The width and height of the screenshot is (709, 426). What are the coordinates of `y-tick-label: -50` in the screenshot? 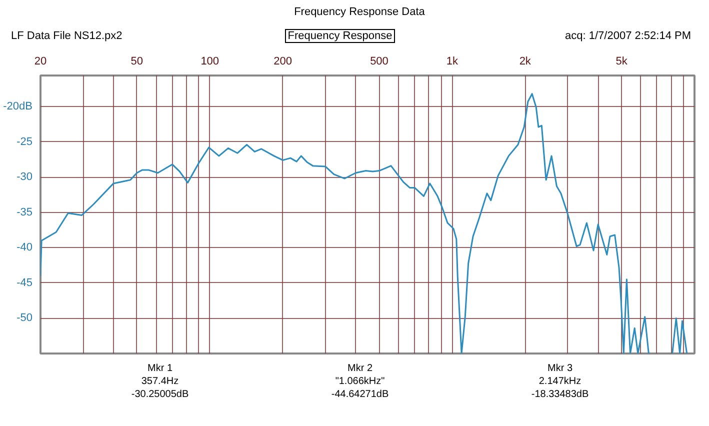 It's located at (24, 318).